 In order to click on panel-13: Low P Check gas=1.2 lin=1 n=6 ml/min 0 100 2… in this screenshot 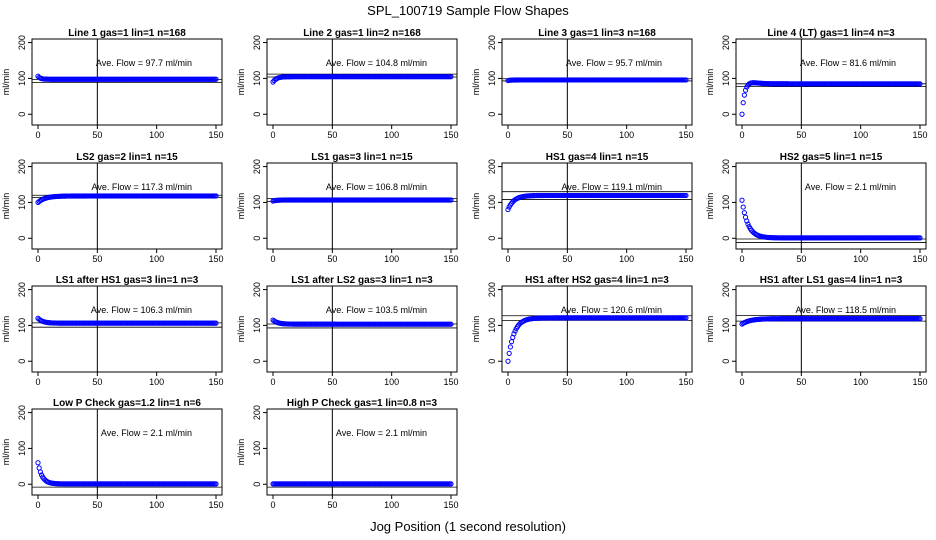, I will do `click(112, 454)`.